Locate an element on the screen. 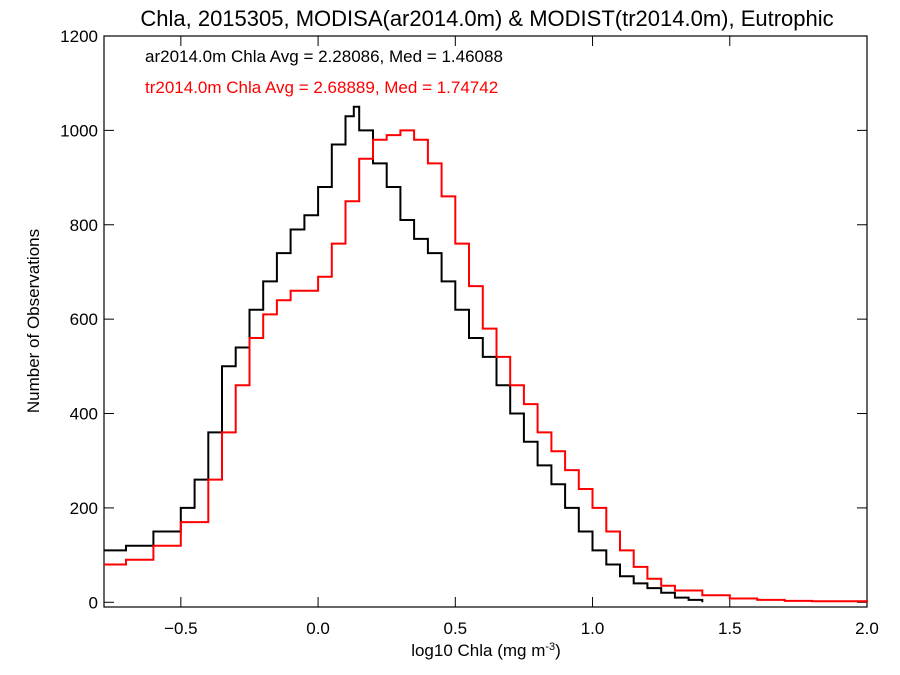 The height and width of the screenshot is (675, 900). y-tick-label: 600 is located at coordinates (84, 319).